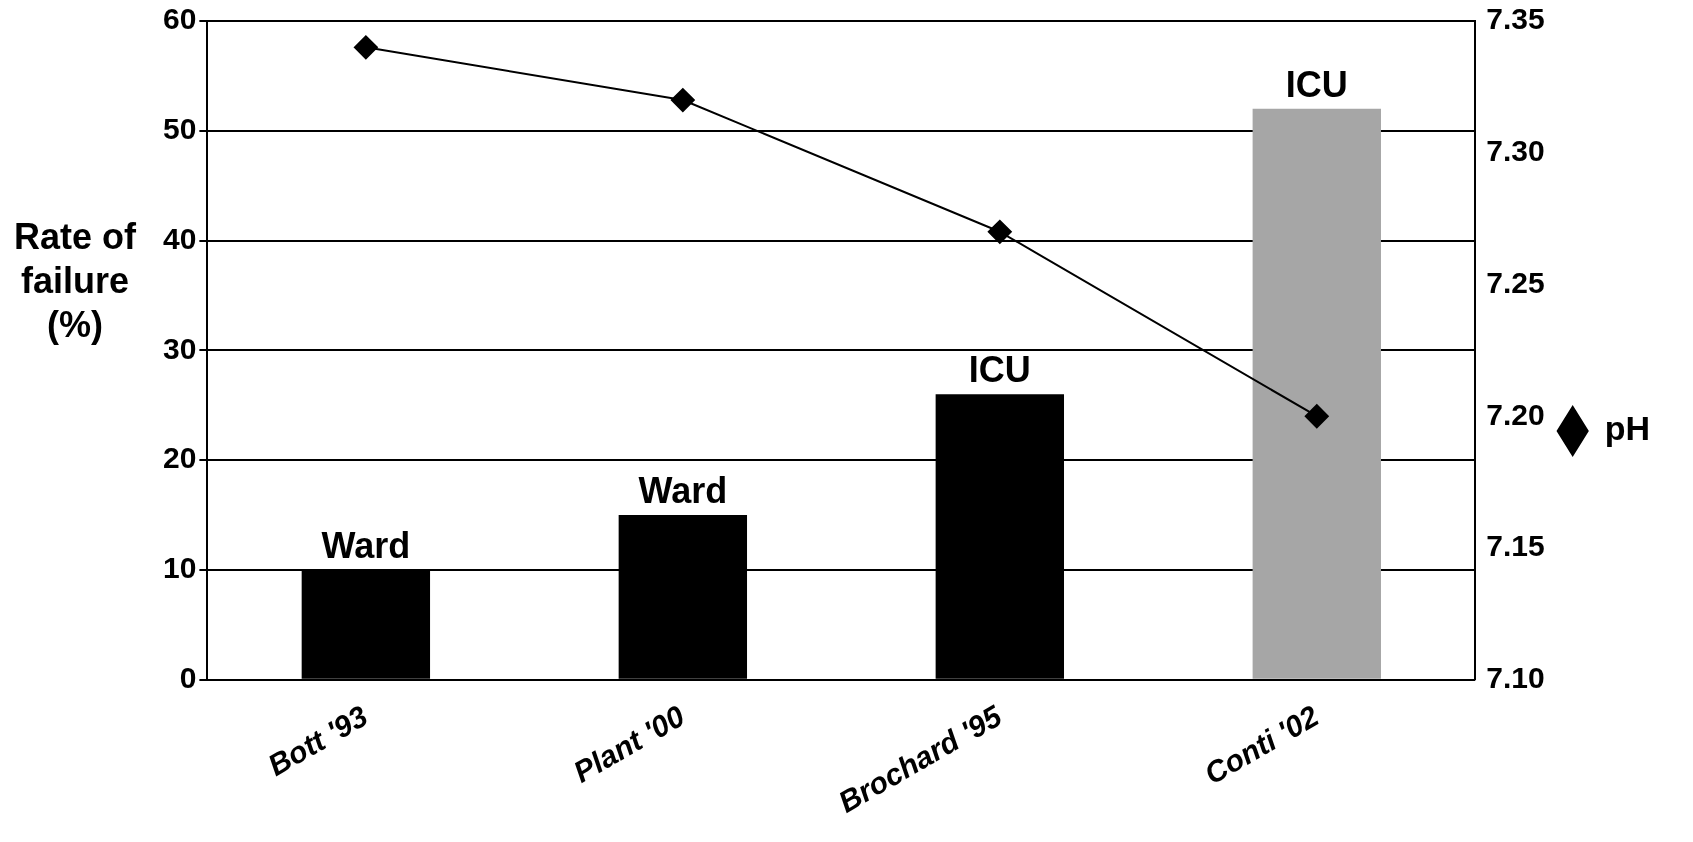 The height and width of the screenshot is (842, 1693). I want to click on y2-tick-label: 7.15, so click(1515, 546).